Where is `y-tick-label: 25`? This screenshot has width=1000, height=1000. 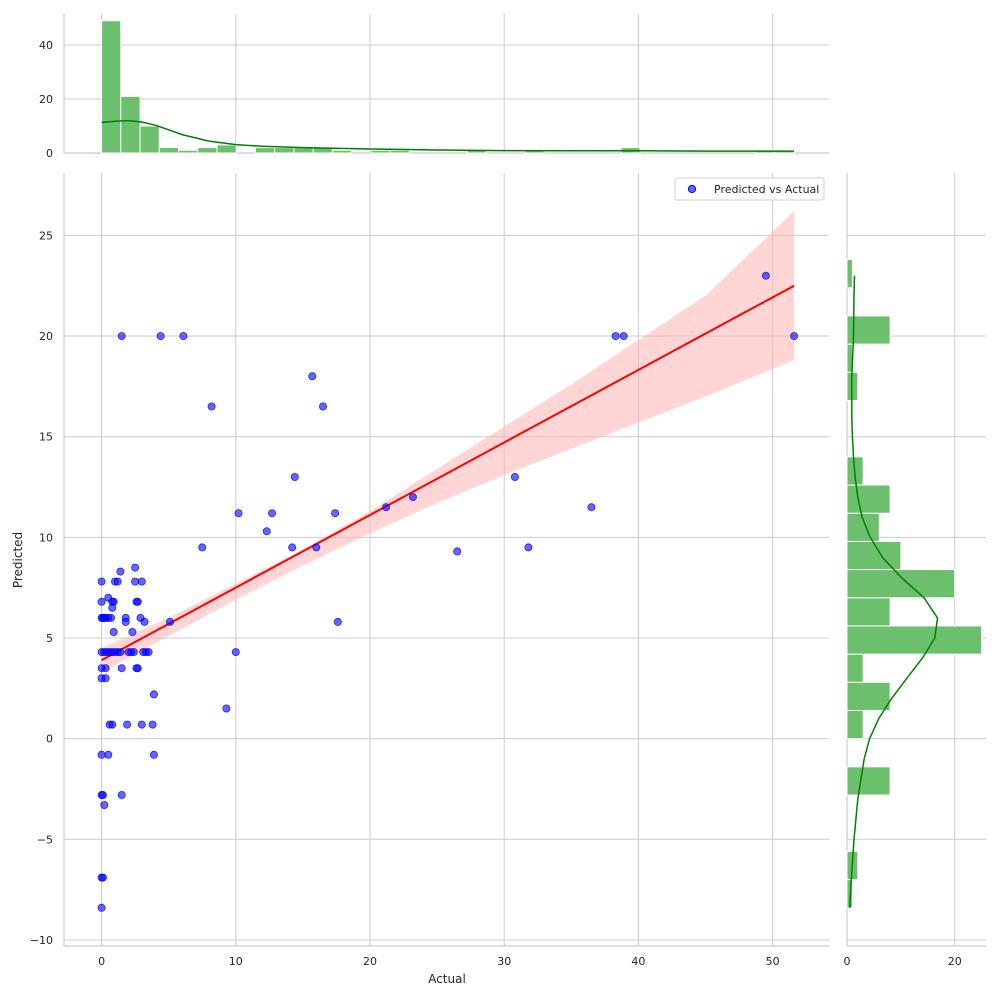 y-tick-label: 25 is located at coordinates (46, 235).